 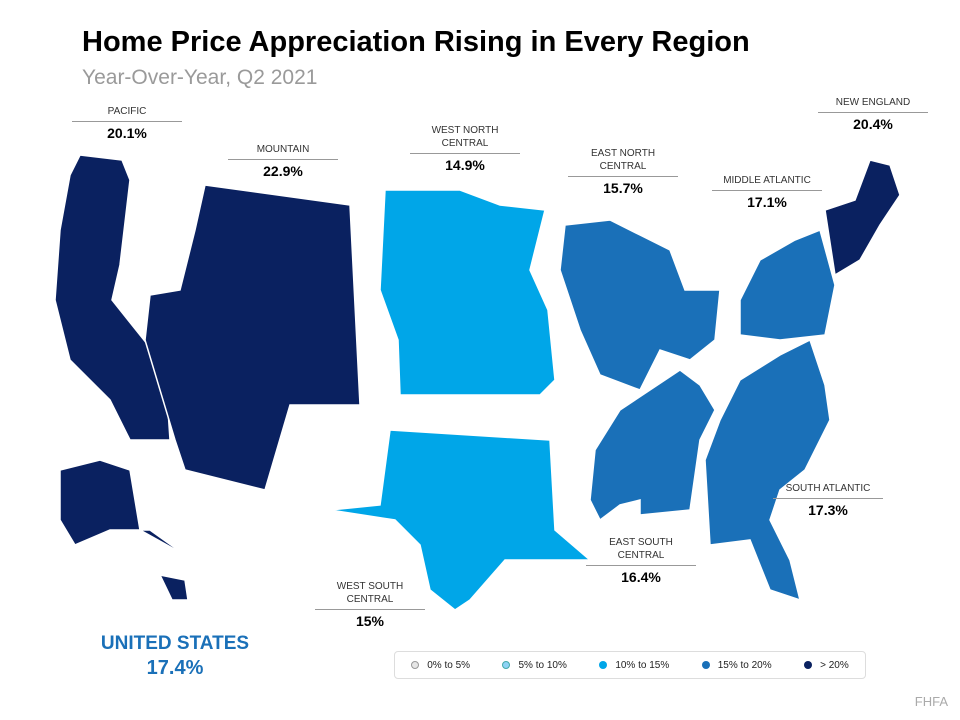 I want to click on label-east-south-central: EAST SOUTH CENTRAL 16.4%, so click(x=641, y=560).